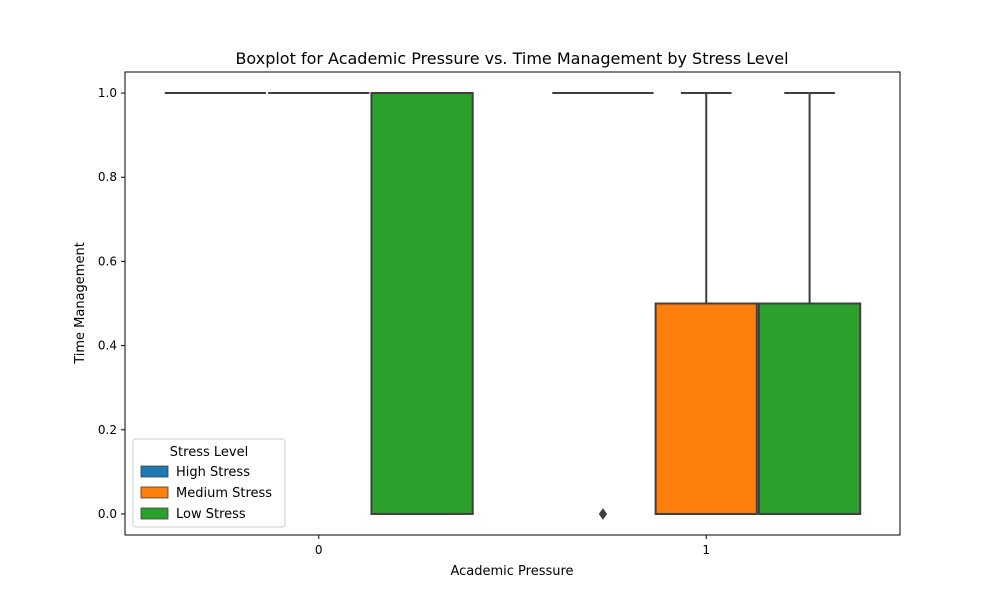  I want to click on x-axis-label: Academic Pressure, so click(511, 571).